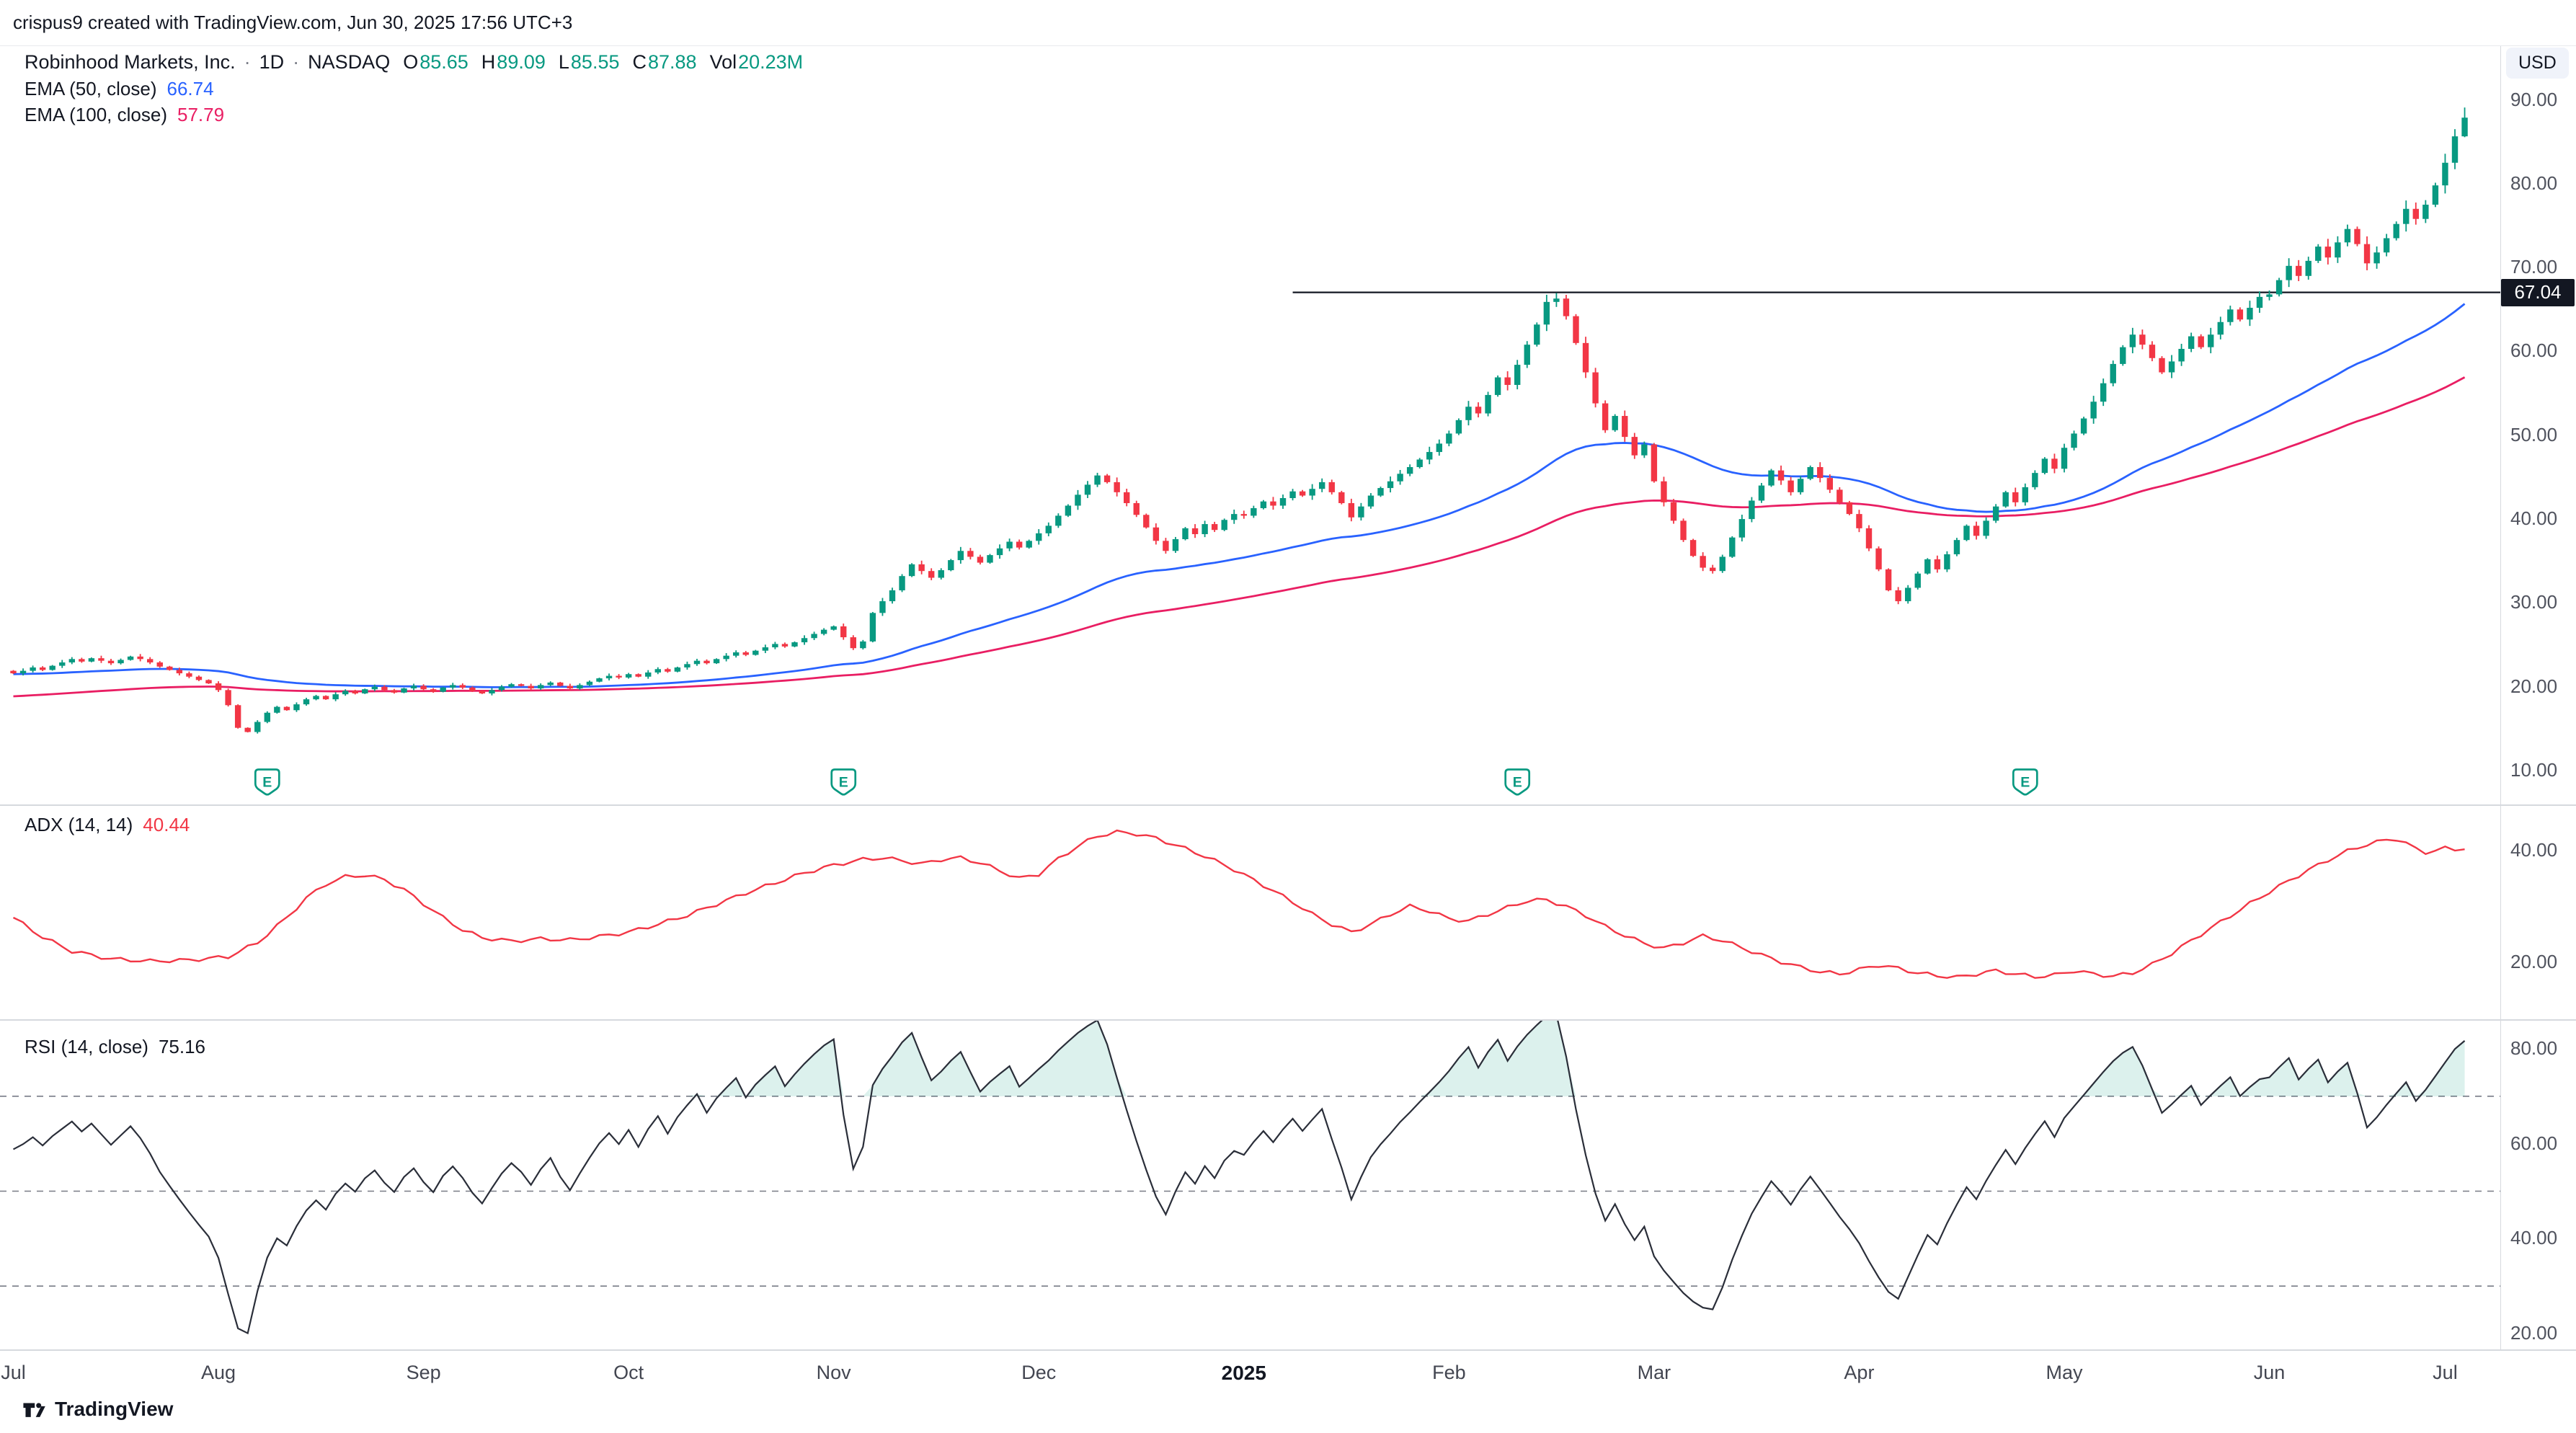 This screenshot has width=2576, height=1433. Describe the element at coordinates (2534, 99) in the screenshot. I see `price-axis-label: 90.00` at that location.